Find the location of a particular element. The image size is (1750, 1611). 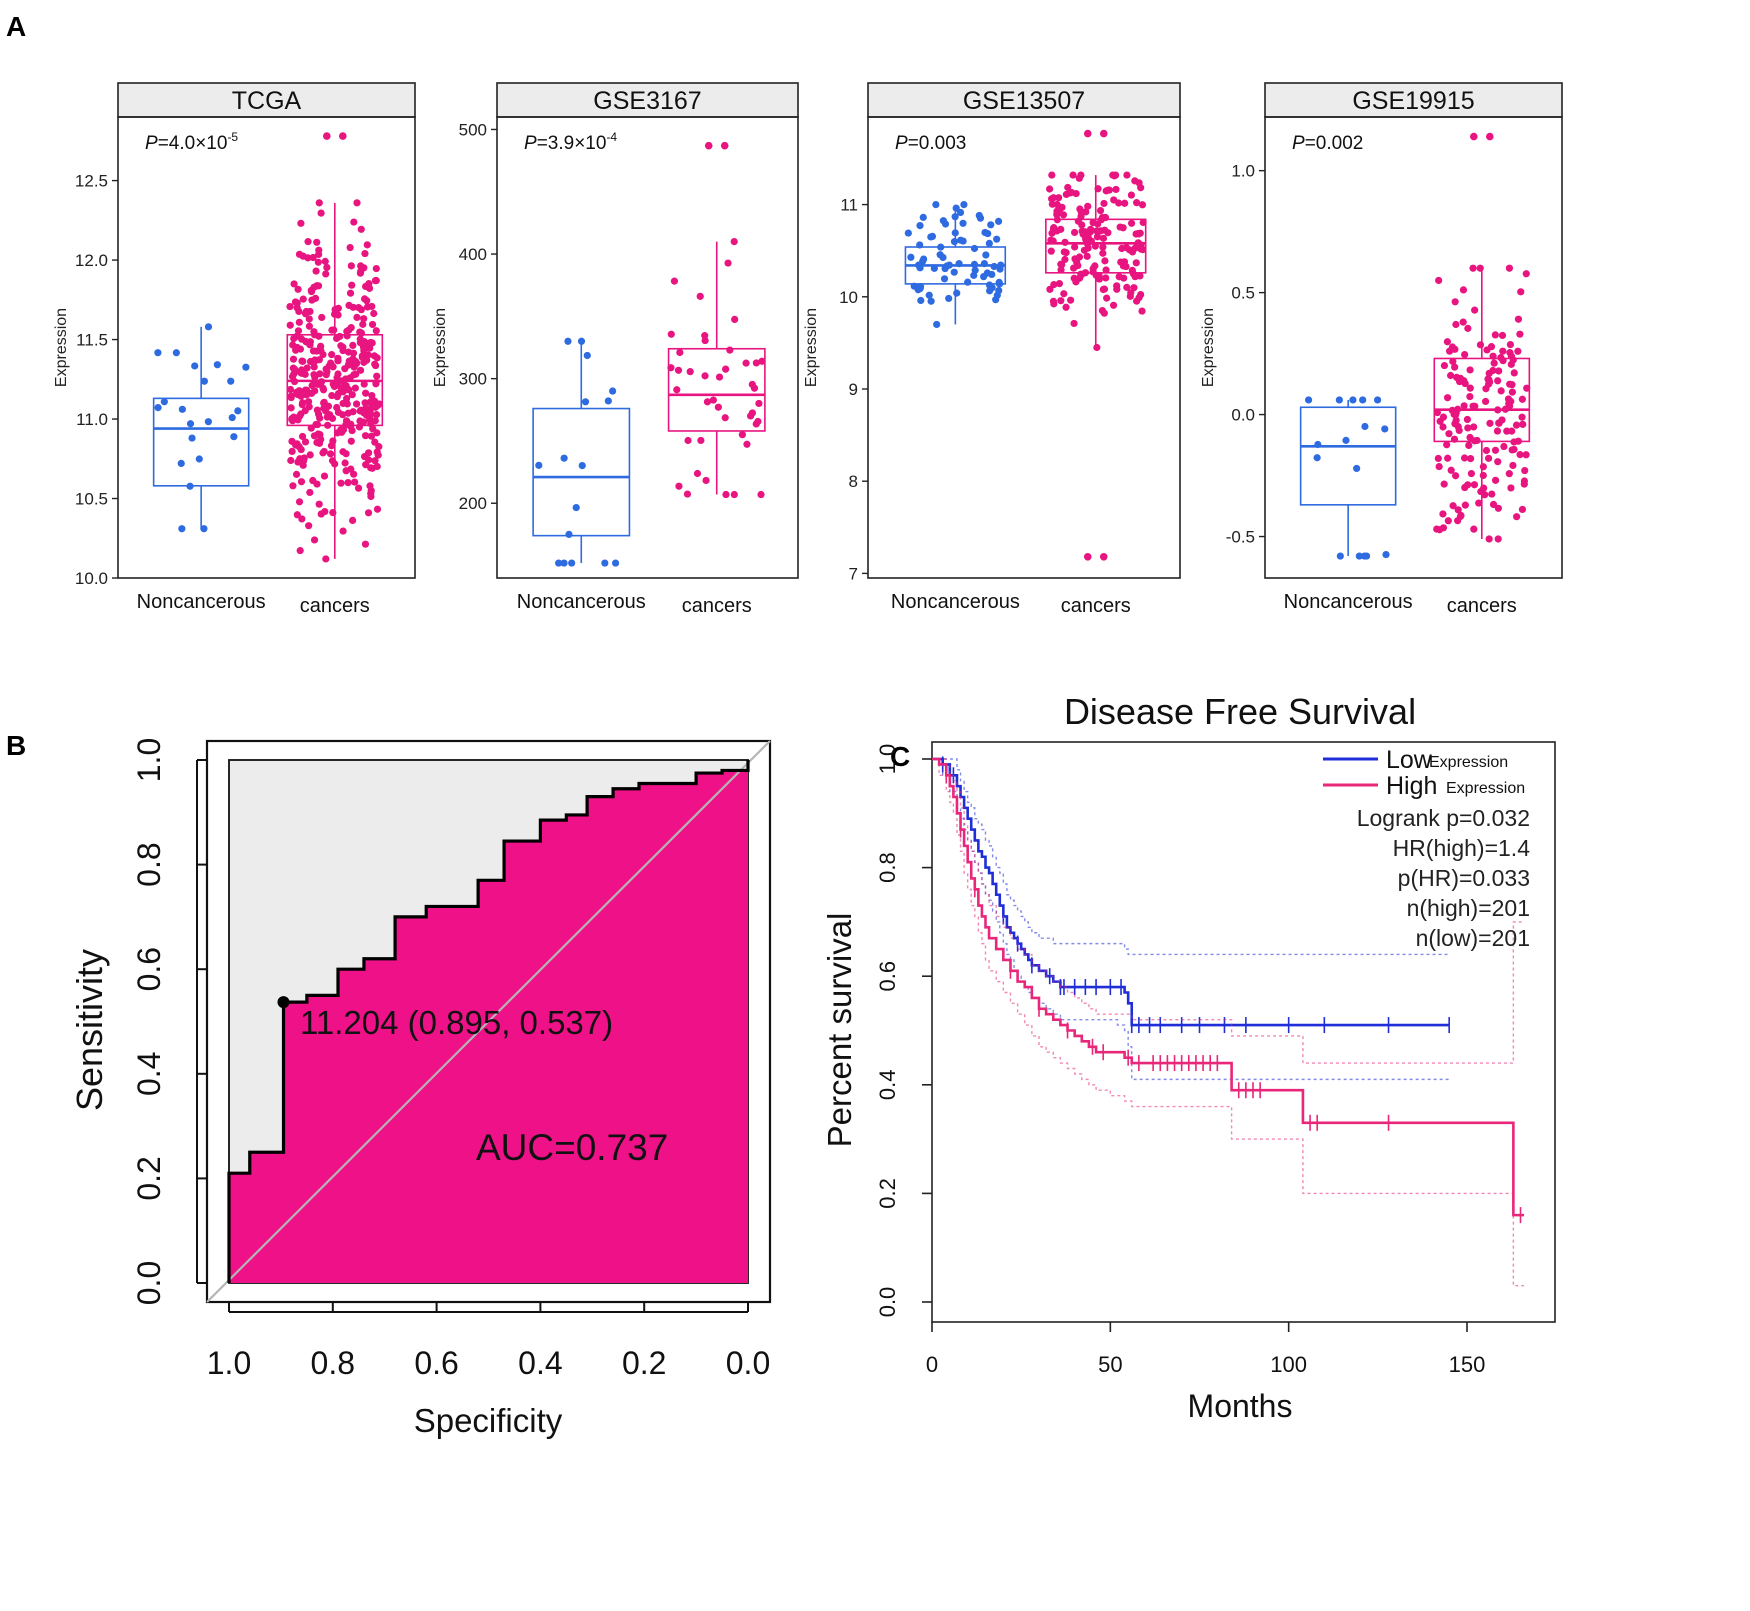

y-tick-label: 11.5 is located at coordinates (92, 340).